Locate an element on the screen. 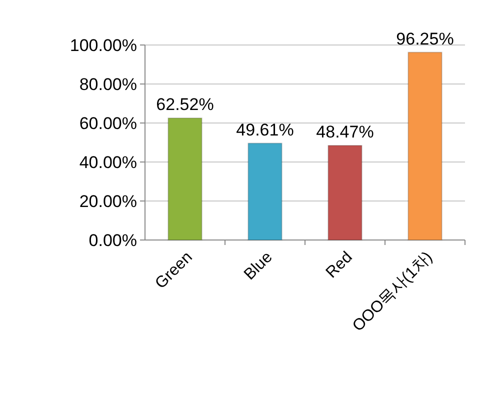  data-label: 96.25% is located at coordinates (425, 38).